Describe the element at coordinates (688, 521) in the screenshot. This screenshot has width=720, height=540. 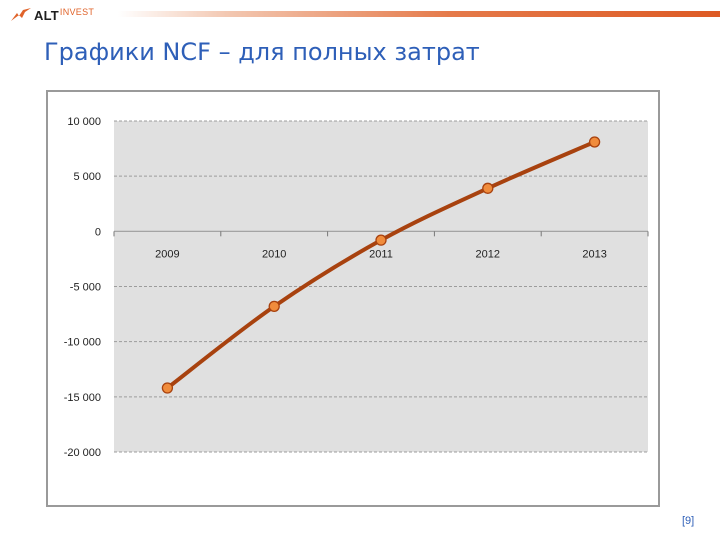
I see `page-number: [9]` at that location.